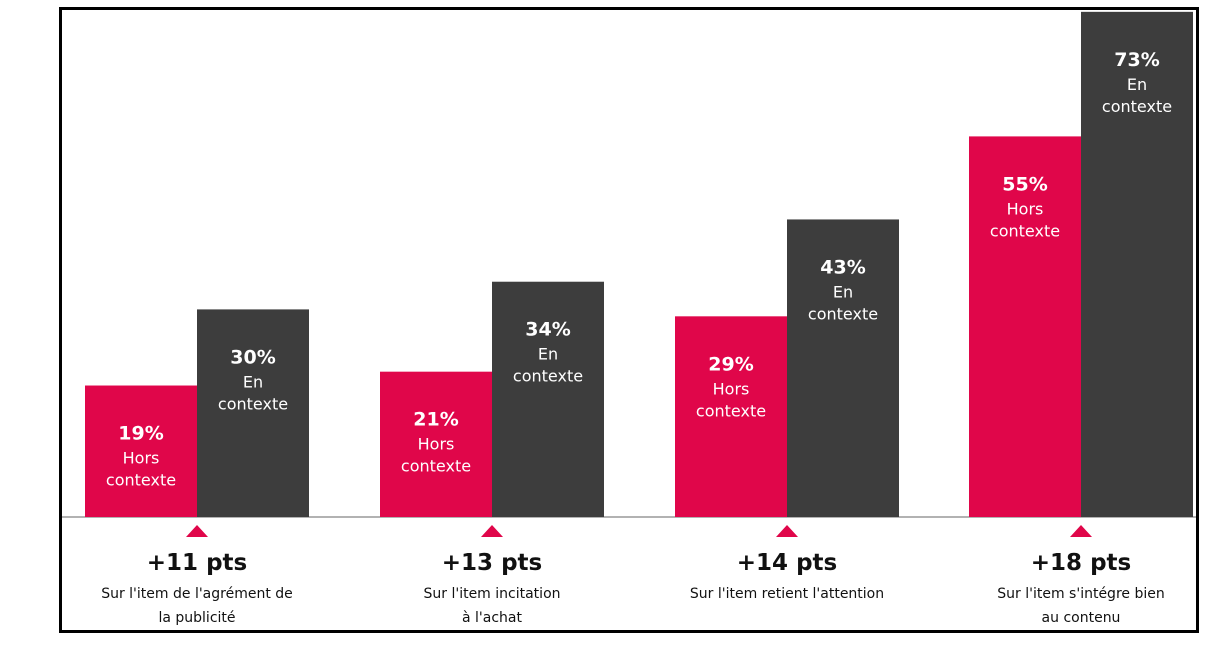 The height and width of the screenshot is (646, 1212). What do you see at coordinates (491, 594) in the screenshot?
I see `item-description: Sur l'item incitation` at bounding box center [491, 594].